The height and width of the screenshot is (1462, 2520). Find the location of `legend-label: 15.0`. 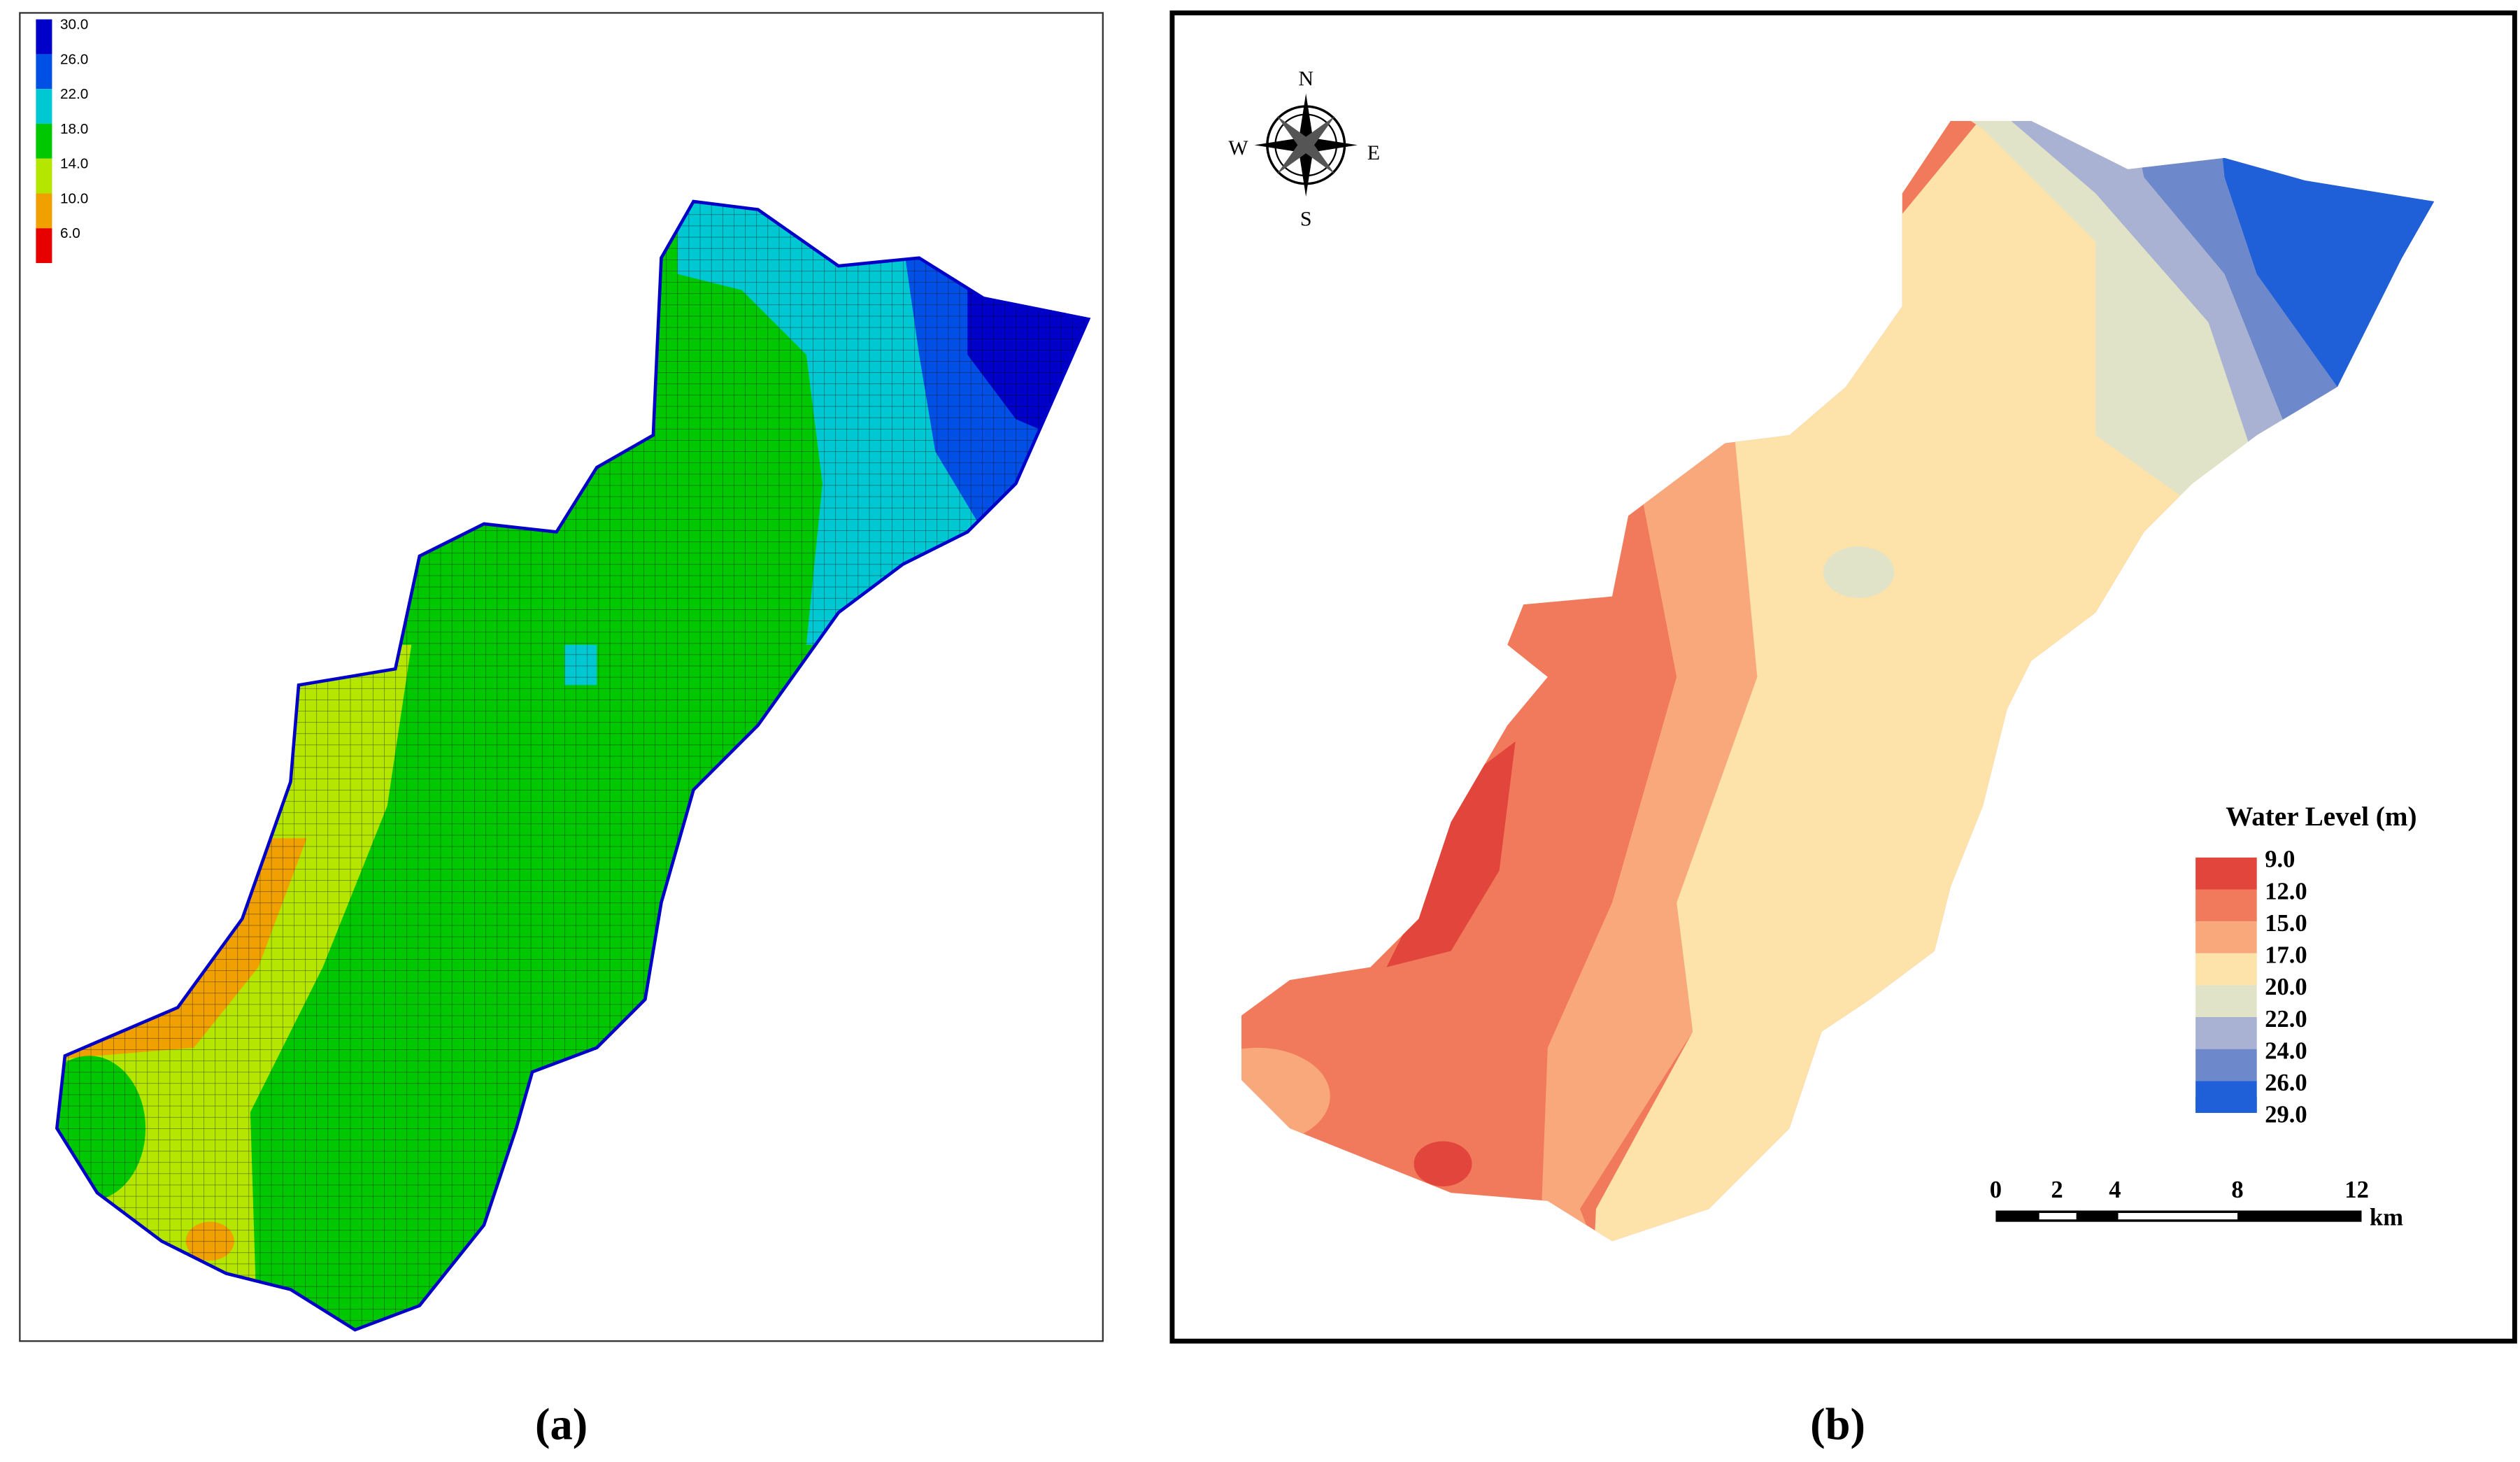

legend-label: 15.0 is located at coordinates (2286, 923).